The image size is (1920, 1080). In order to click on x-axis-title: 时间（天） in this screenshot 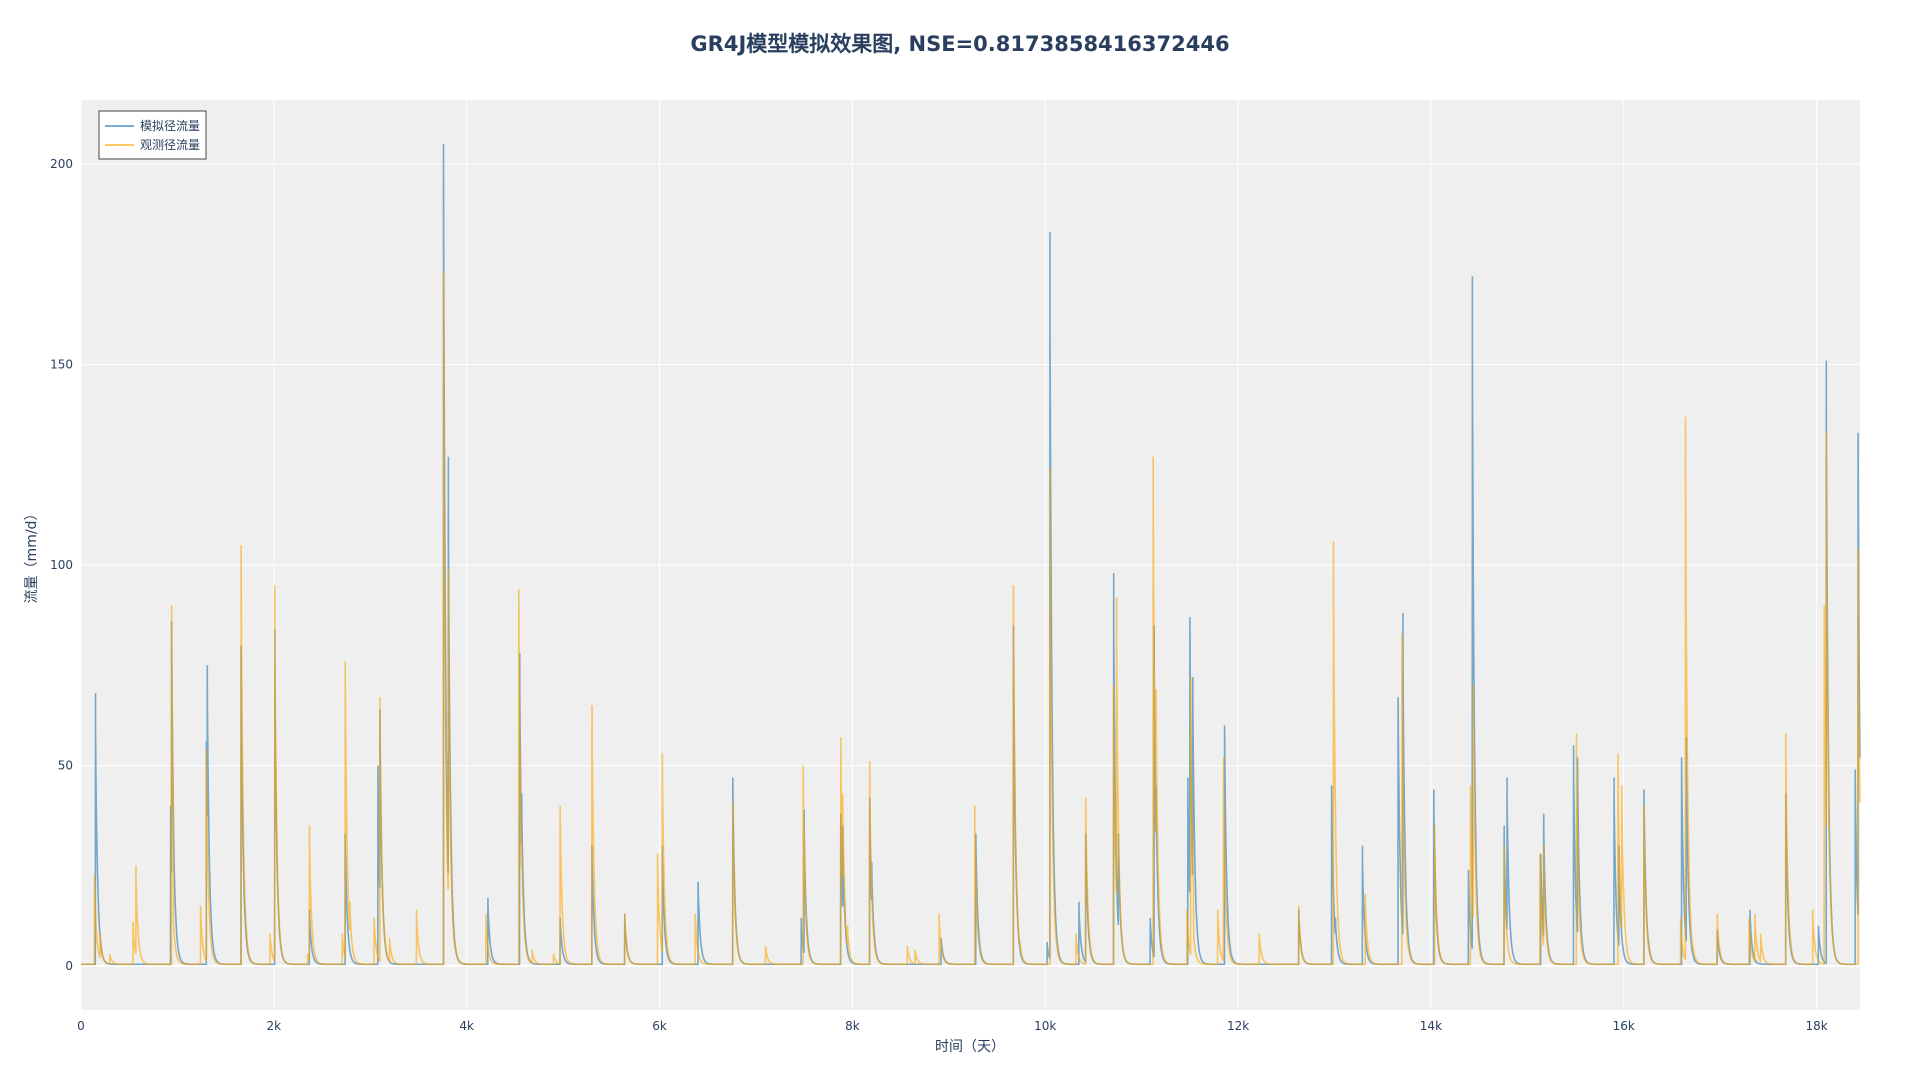, I will do `click(970, 1047)`.